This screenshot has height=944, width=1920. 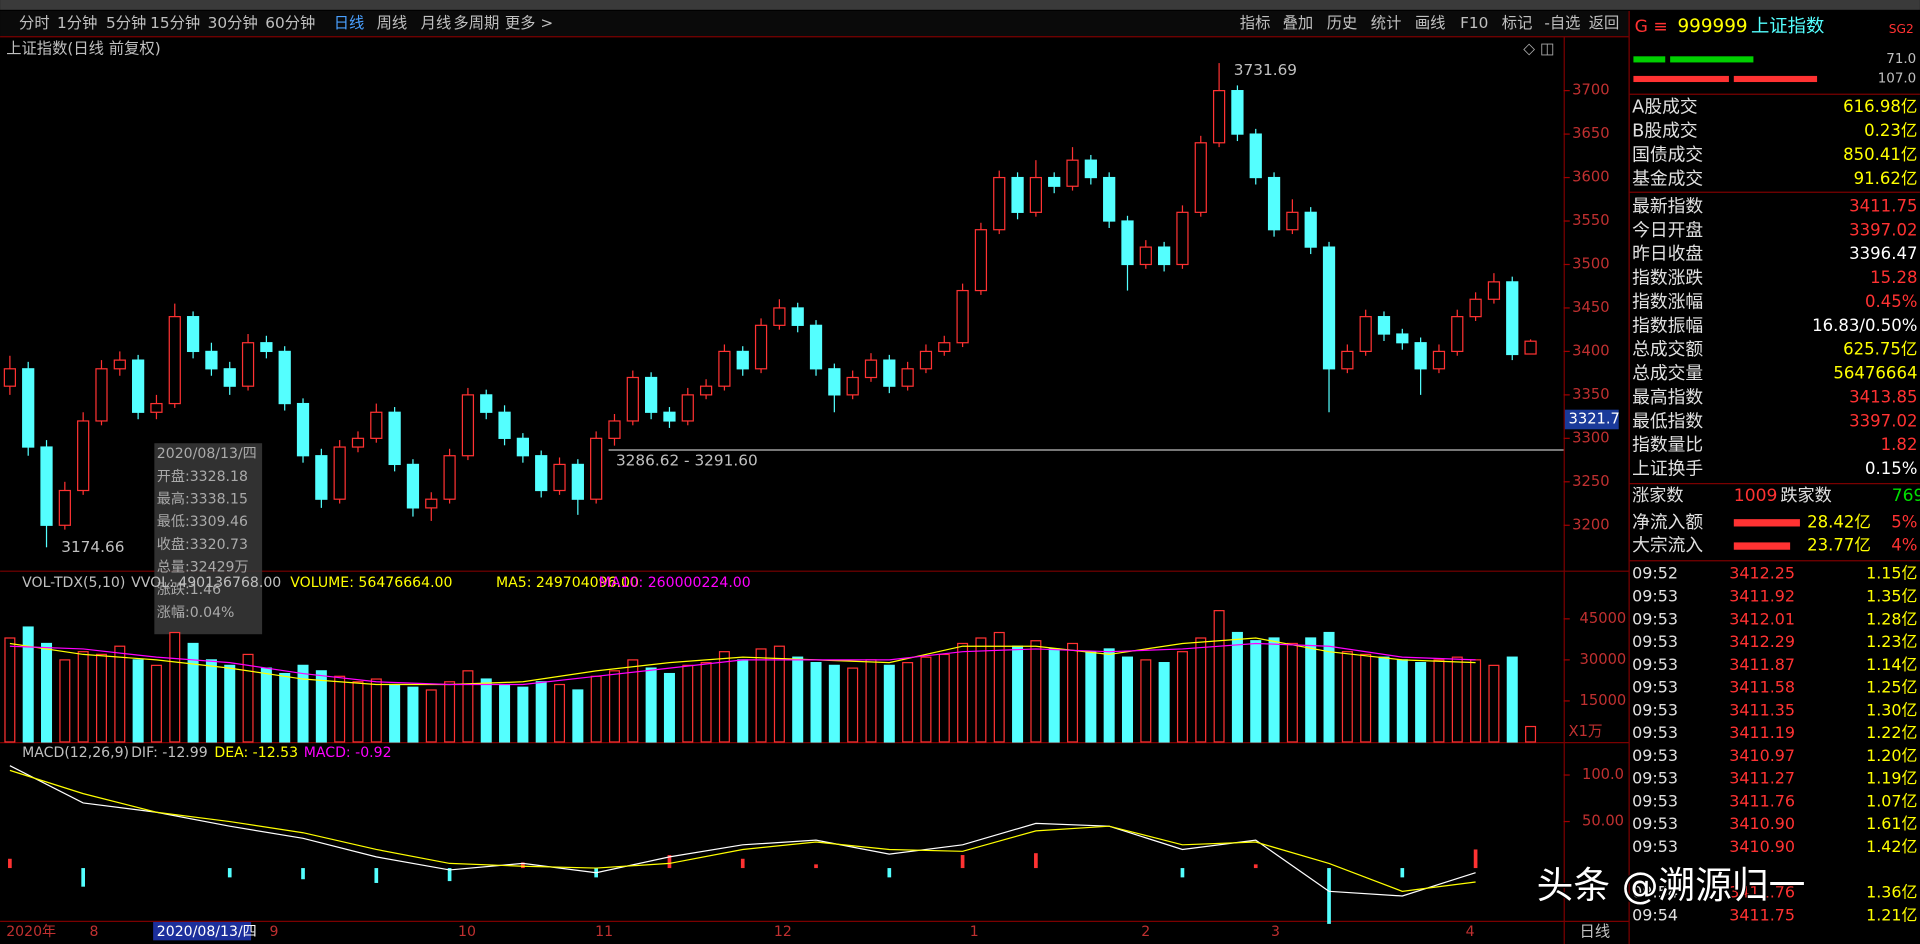 What do you see at coordinates (1671, 885) in the screenshot?
I see `watermark: 头条 @溯源归一` at bounding box center [1671, 885].